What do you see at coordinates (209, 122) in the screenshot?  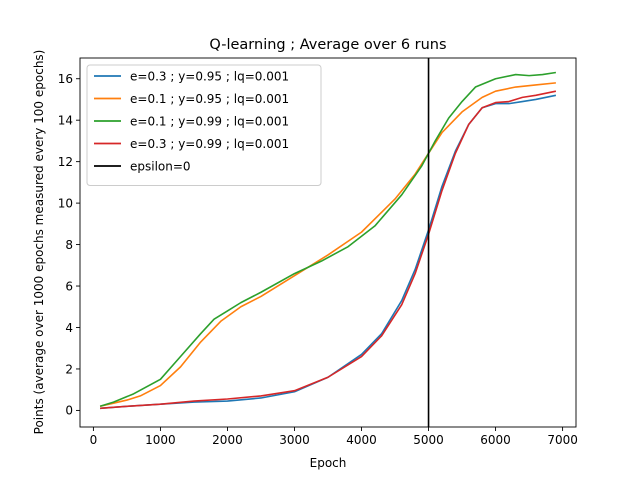 I see `legend-label-3: e=0.1 ; y=0.99 ; lq=0.001` at bounding box center [209, 122].